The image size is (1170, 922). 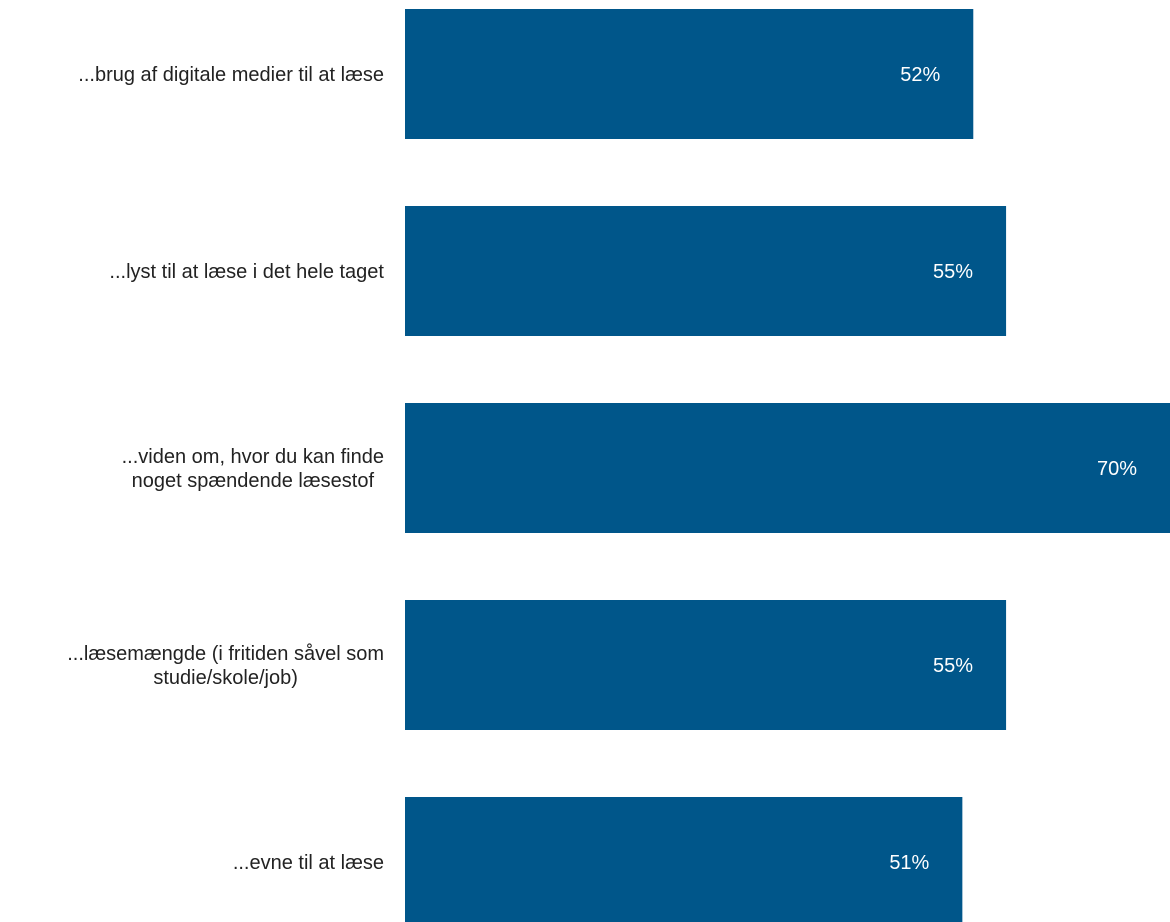 I want to click on category-label: ...brug af digitale medier til at læse, so click(x=231, y=75).